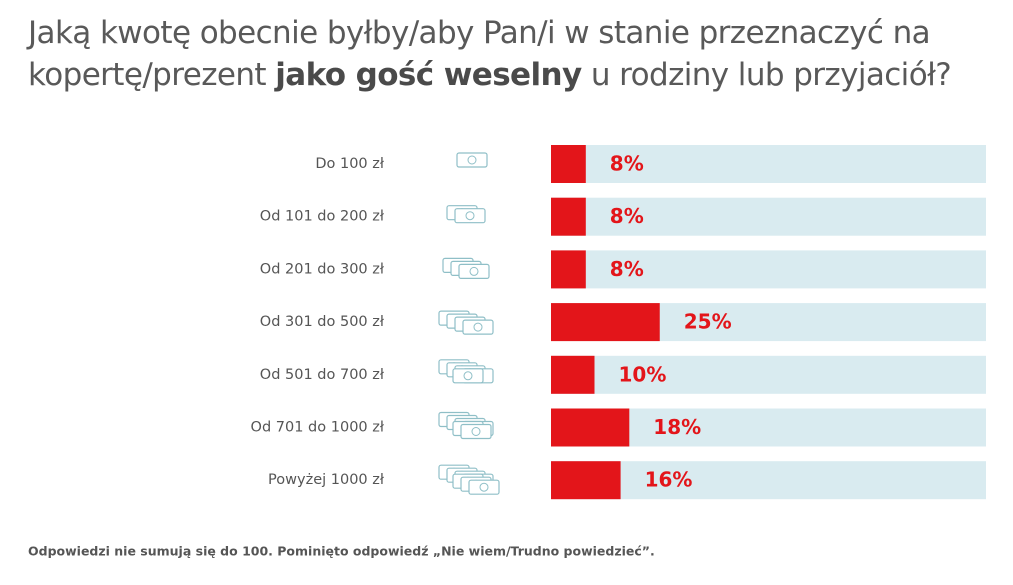 The width and height of the screenshot is (1013, 585). Describe the element at coordinates (771, 75) in the screenshot. I see `title-part: u rodziny lub przyjaciół?` at that location.